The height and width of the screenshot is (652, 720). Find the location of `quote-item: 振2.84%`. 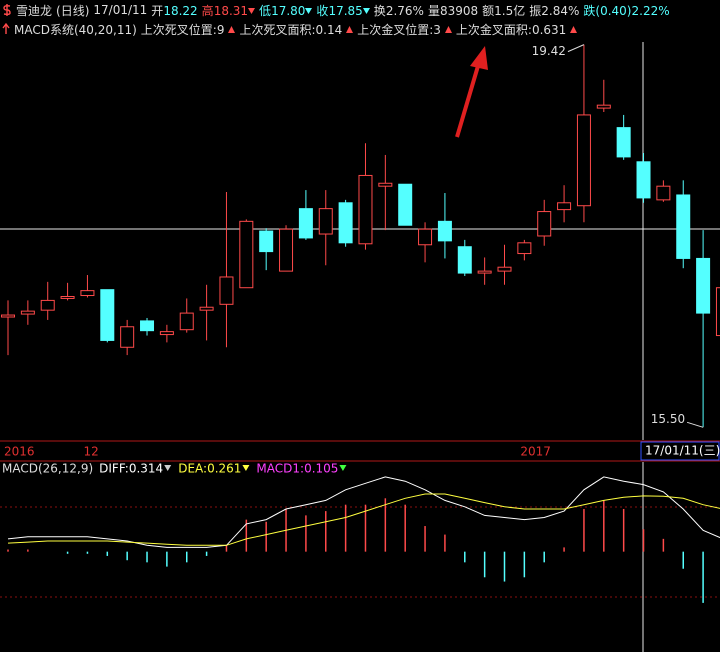

quote-item: 振2.84% is located at coordinates (554, 10).